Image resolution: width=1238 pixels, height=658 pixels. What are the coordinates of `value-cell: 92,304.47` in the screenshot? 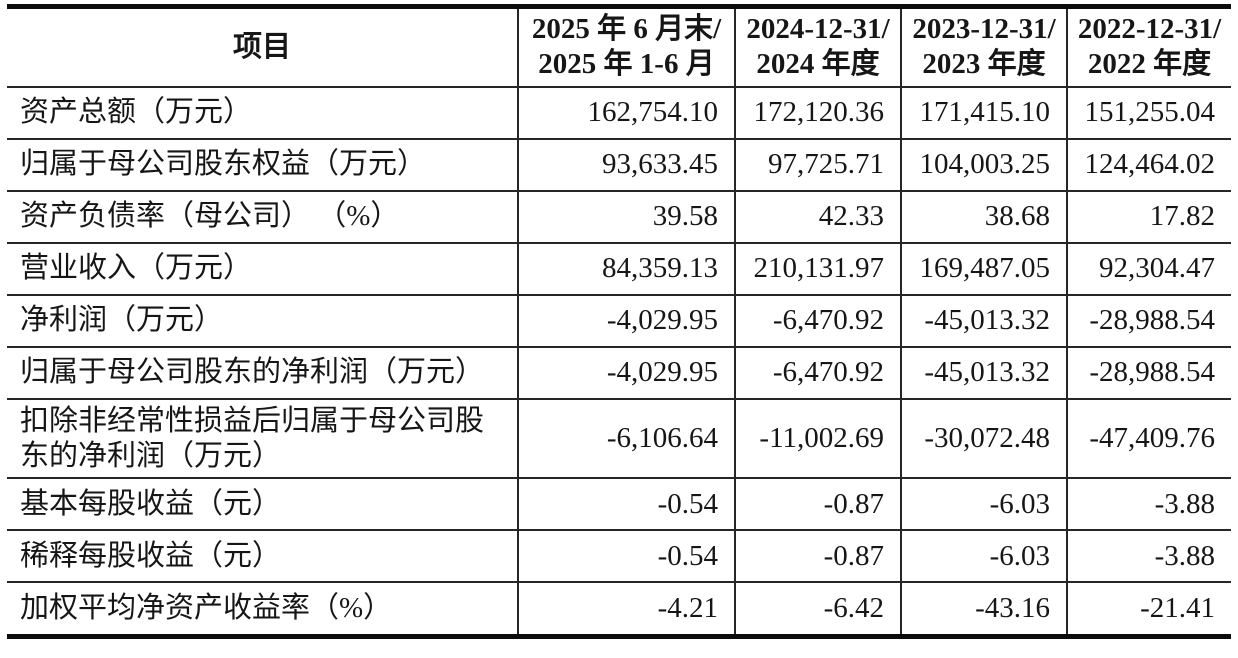 It's located at (1149, 269).